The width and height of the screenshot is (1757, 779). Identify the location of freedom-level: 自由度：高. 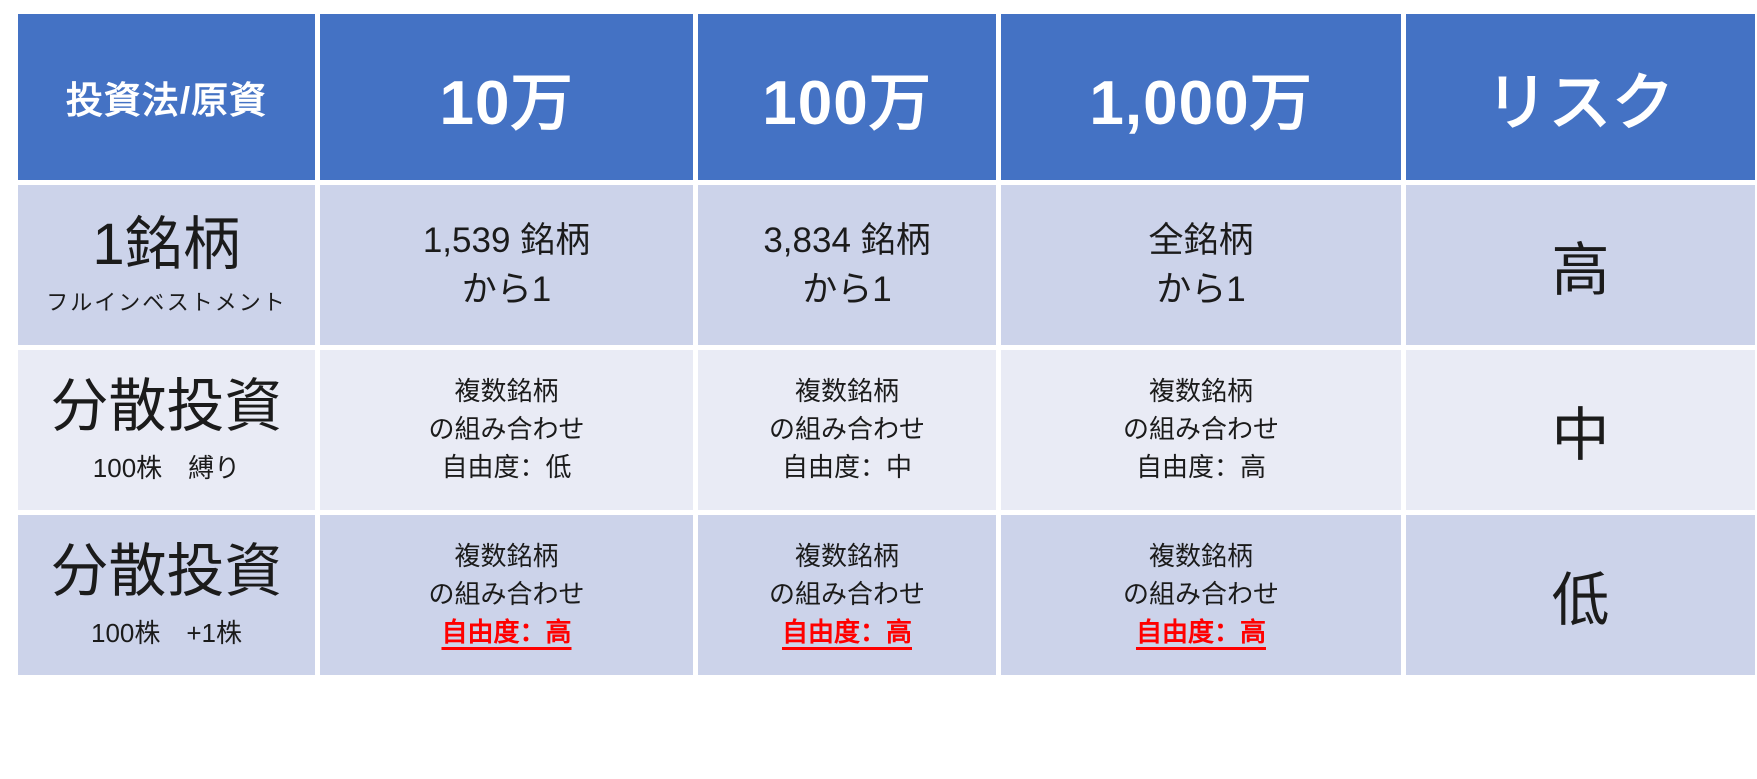
(1200, 466).